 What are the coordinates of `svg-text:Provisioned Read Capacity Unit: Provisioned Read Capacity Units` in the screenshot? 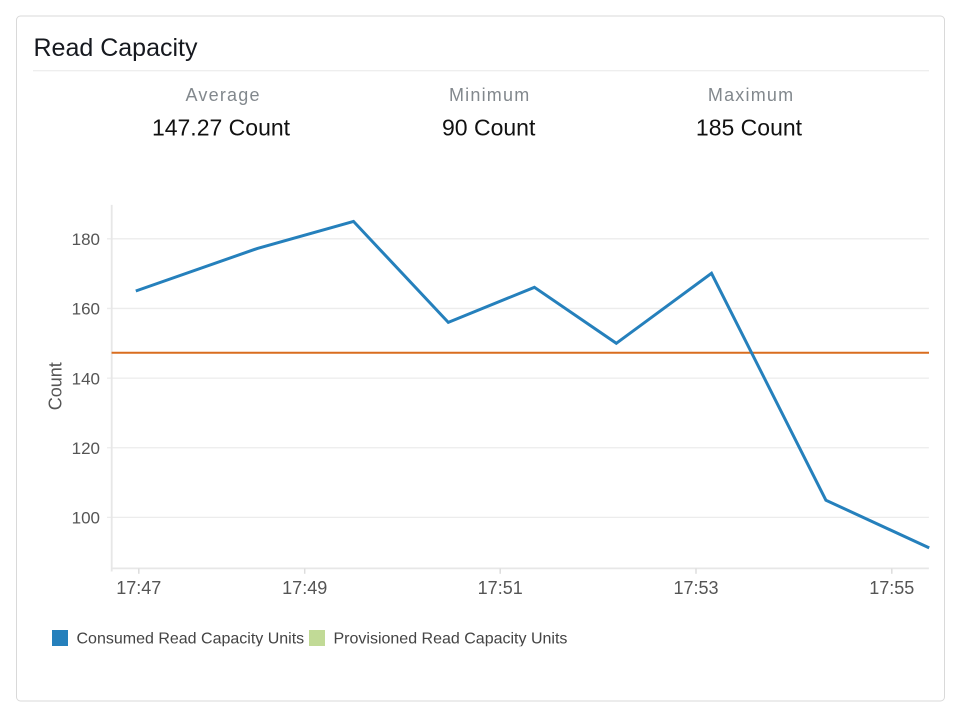 It's located at (451, 639).